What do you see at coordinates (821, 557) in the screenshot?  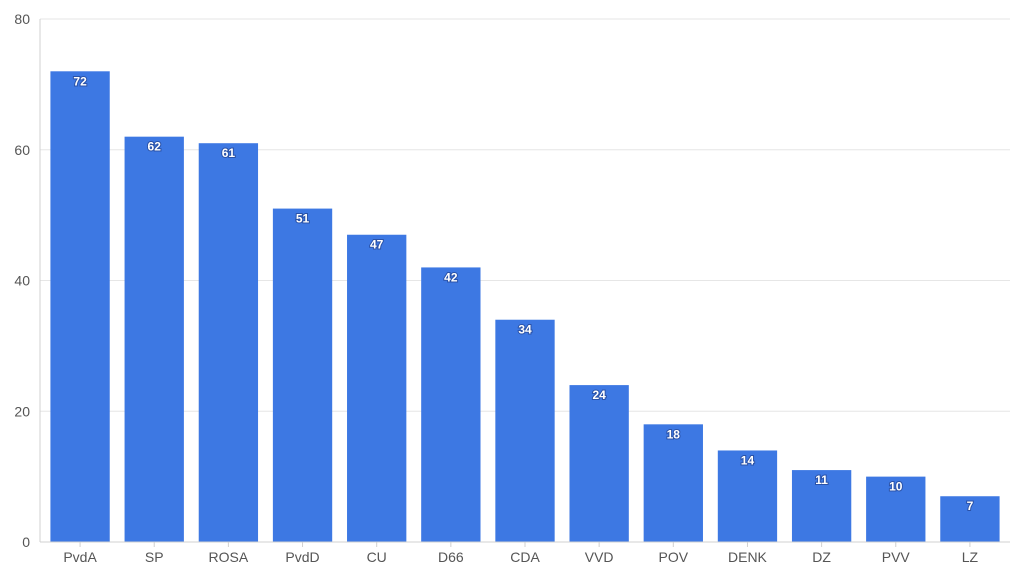 I see `x-tick-label: DZ` at bounding box center [821, 557].